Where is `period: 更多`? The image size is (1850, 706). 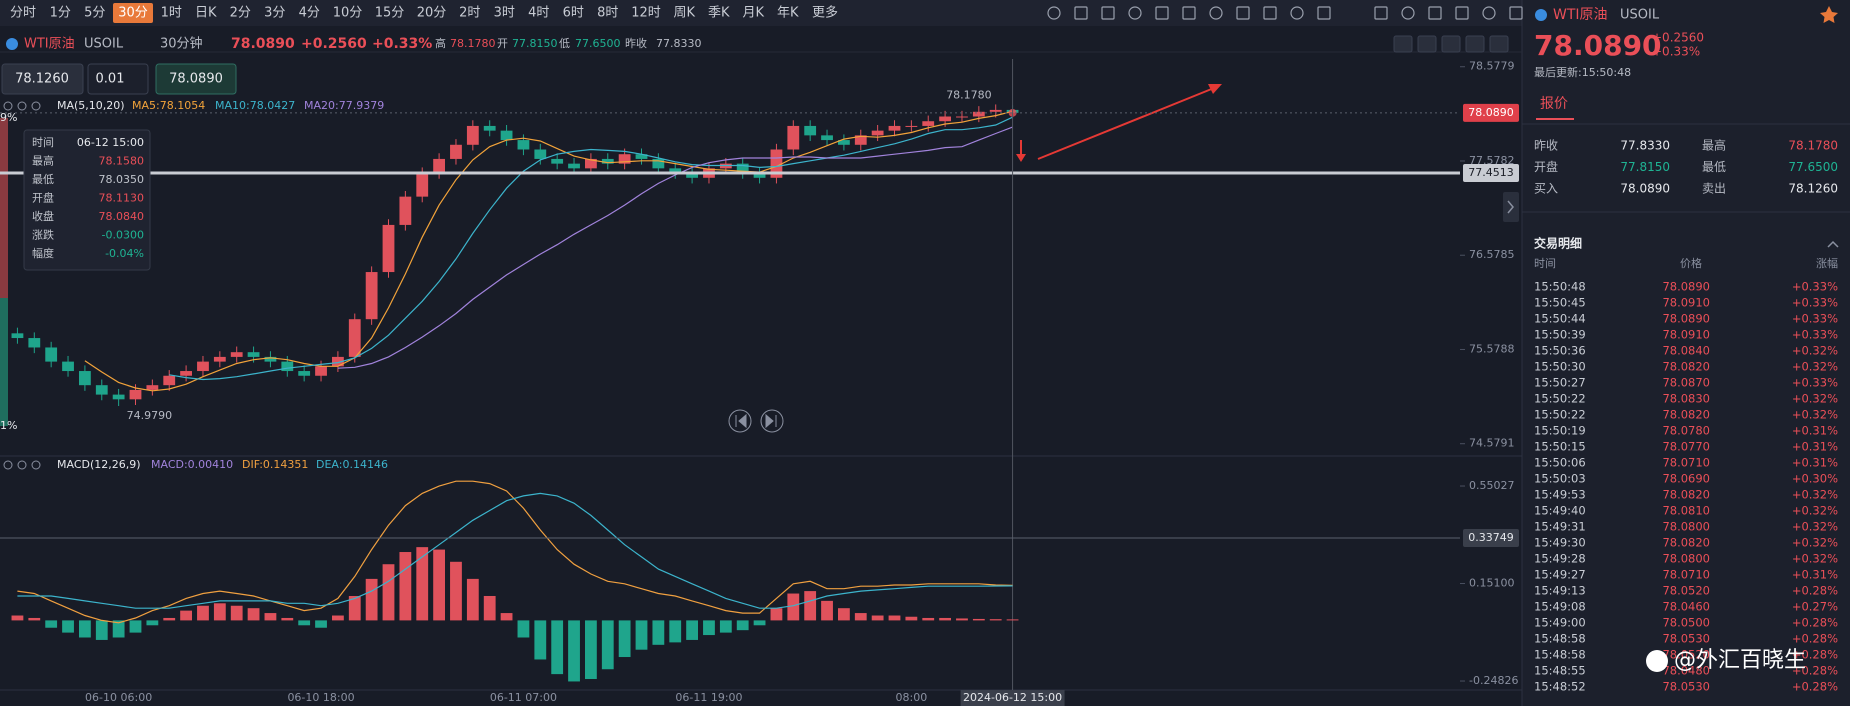 period: 更多 is located at coordinates (825, 13).